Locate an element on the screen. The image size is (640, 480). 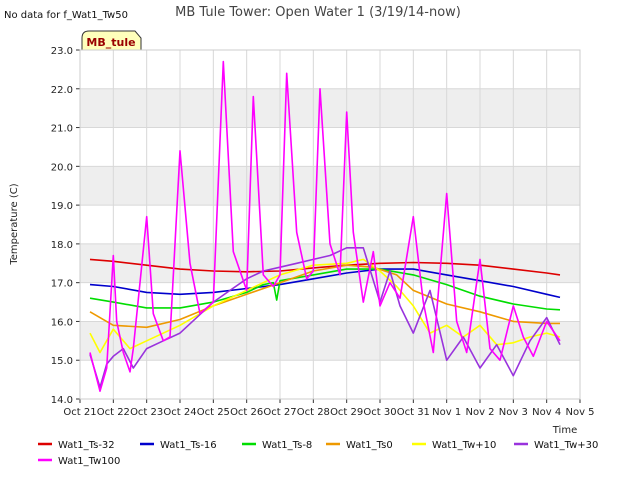
y-axis-label: Temperature (C) is located at coordinates (14, 224).